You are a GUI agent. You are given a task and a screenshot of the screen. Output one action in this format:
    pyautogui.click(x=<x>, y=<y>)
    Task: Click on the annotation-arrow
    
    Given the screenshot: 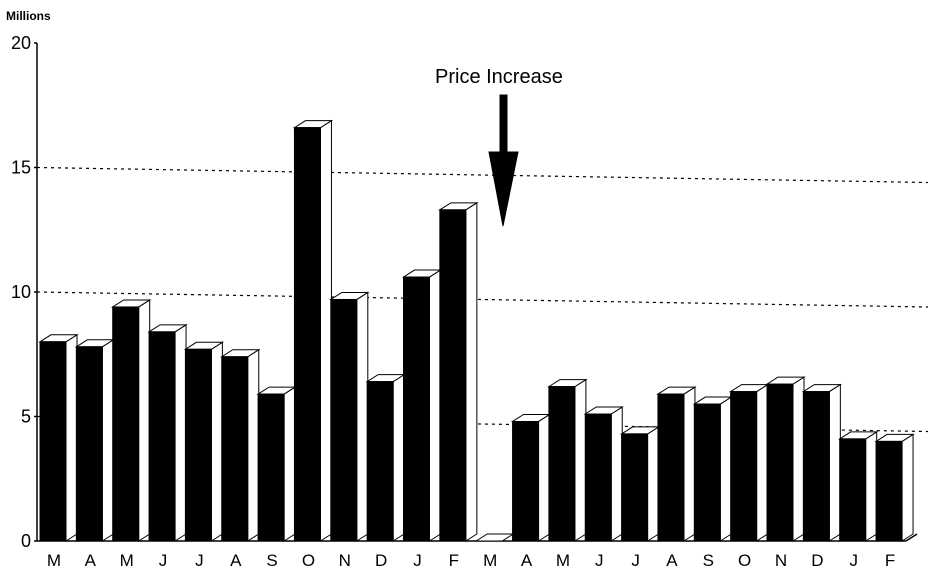 What is the action you would take?
    pyautogui.click(x=503, y=160)
    